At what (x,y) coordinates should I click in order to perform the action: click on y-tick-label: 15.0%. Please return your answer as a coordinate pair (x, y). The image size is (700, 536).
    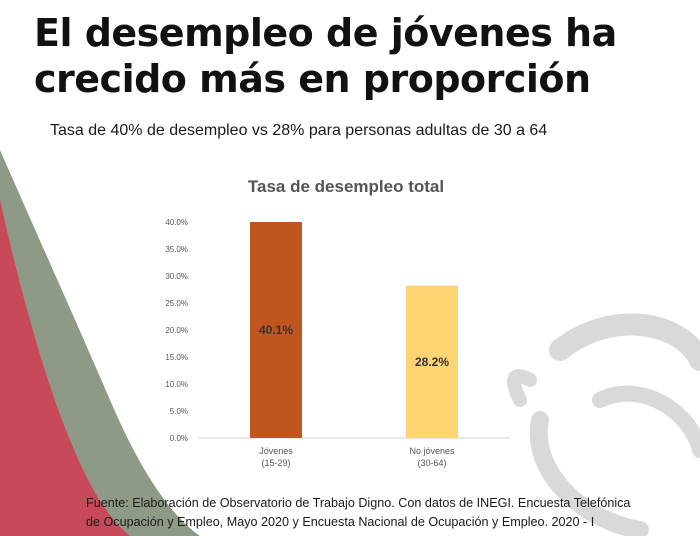
    Looking at the image, I should click on (176, 357).